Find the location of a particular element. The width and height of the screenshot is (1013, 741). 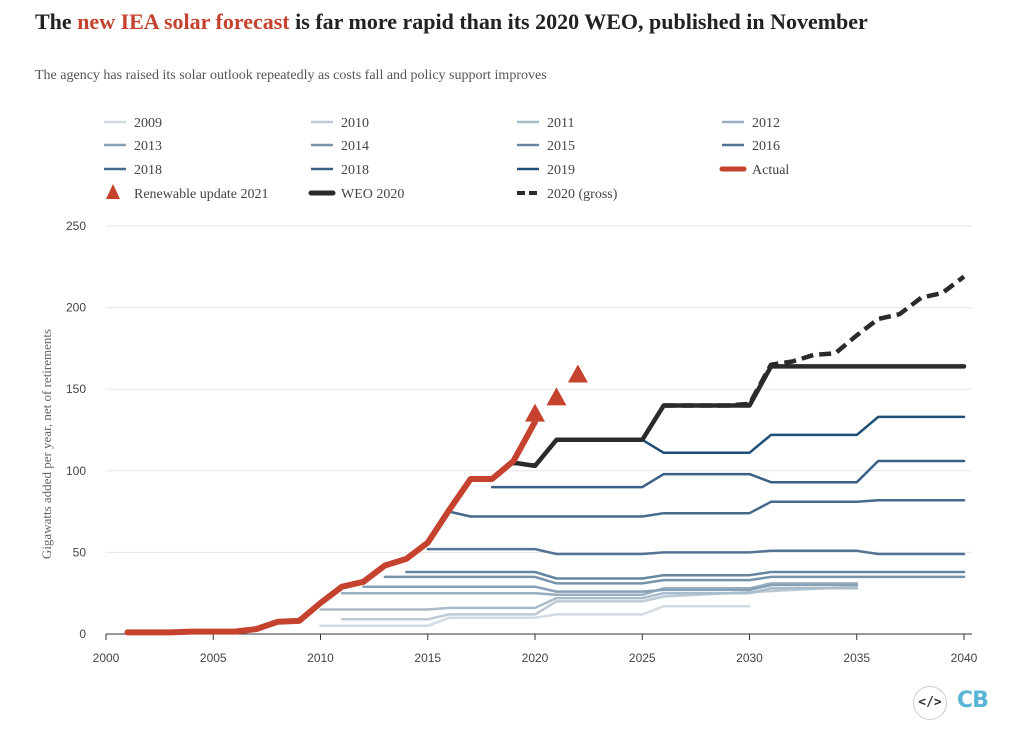

legend-label: Actual is located at coordinates (770, 170).